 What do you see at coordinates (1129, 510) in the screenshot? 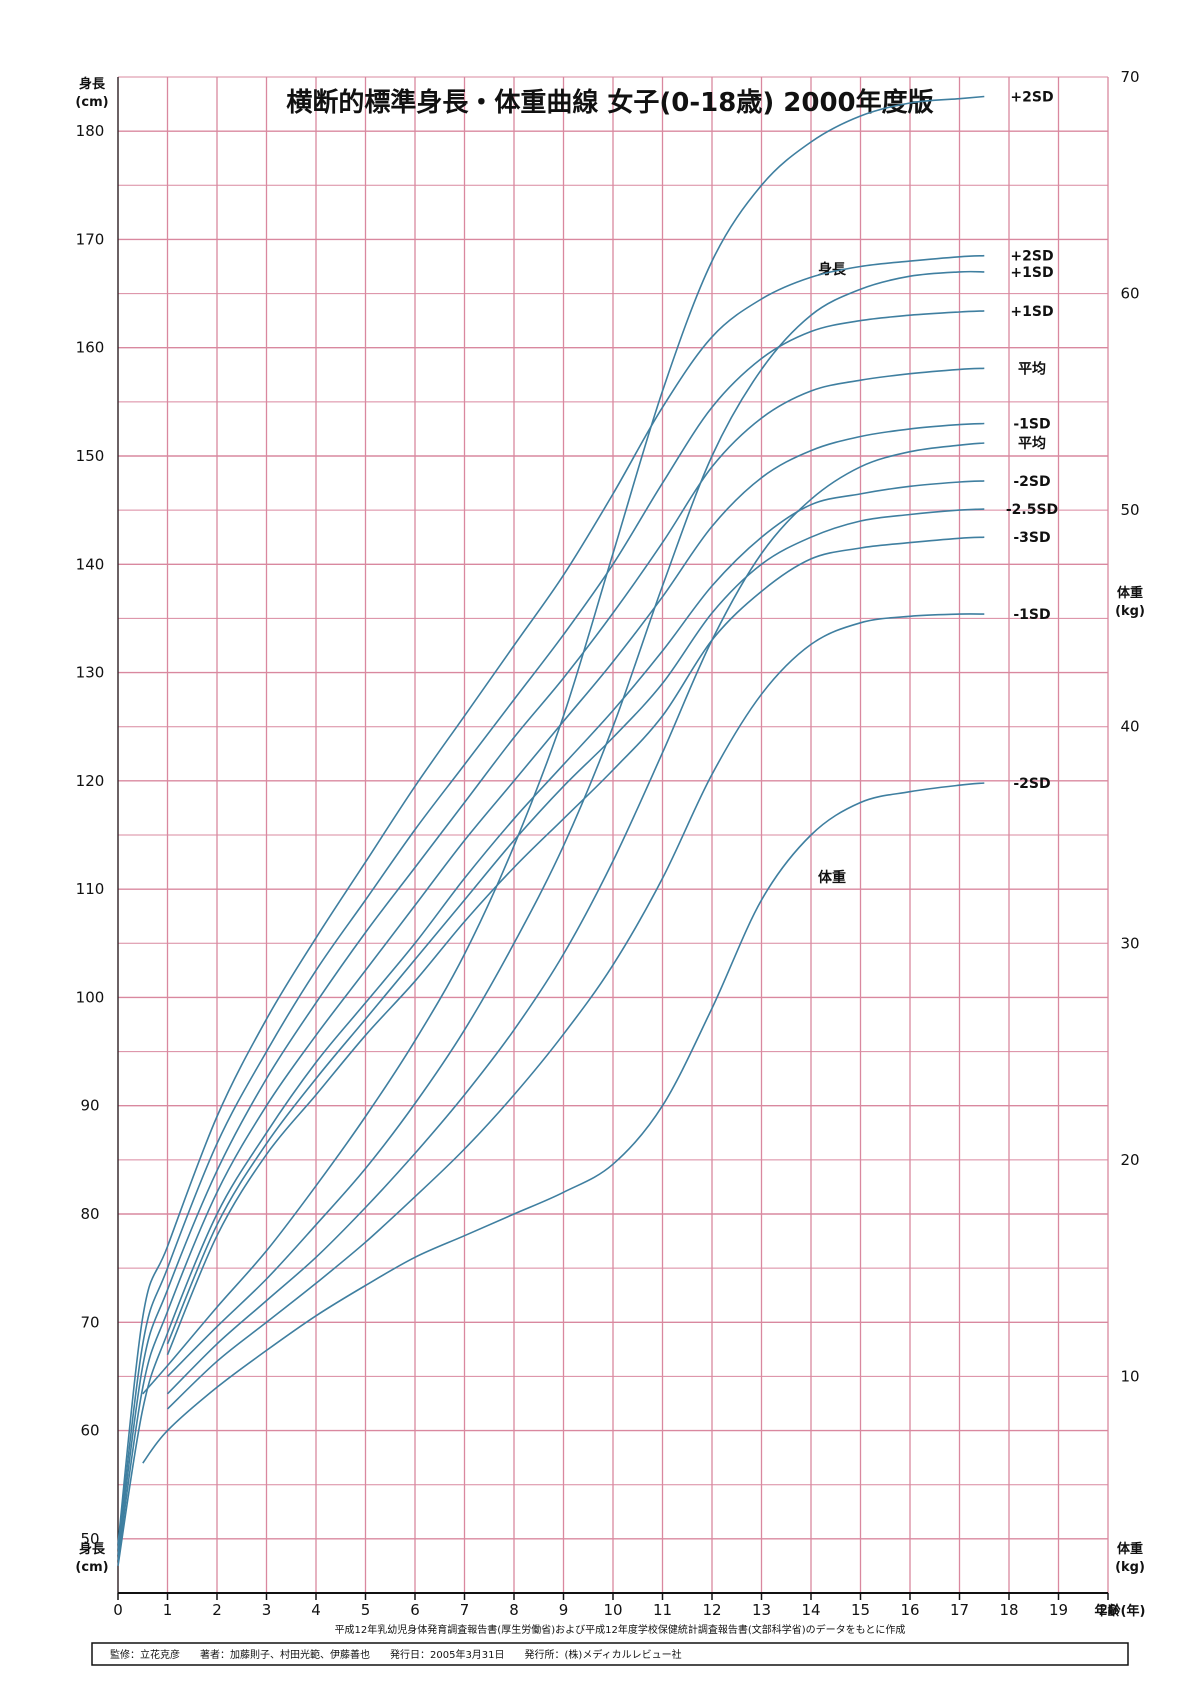
I see `weight-tick-label: 50` at bounding box center [1129, 510].